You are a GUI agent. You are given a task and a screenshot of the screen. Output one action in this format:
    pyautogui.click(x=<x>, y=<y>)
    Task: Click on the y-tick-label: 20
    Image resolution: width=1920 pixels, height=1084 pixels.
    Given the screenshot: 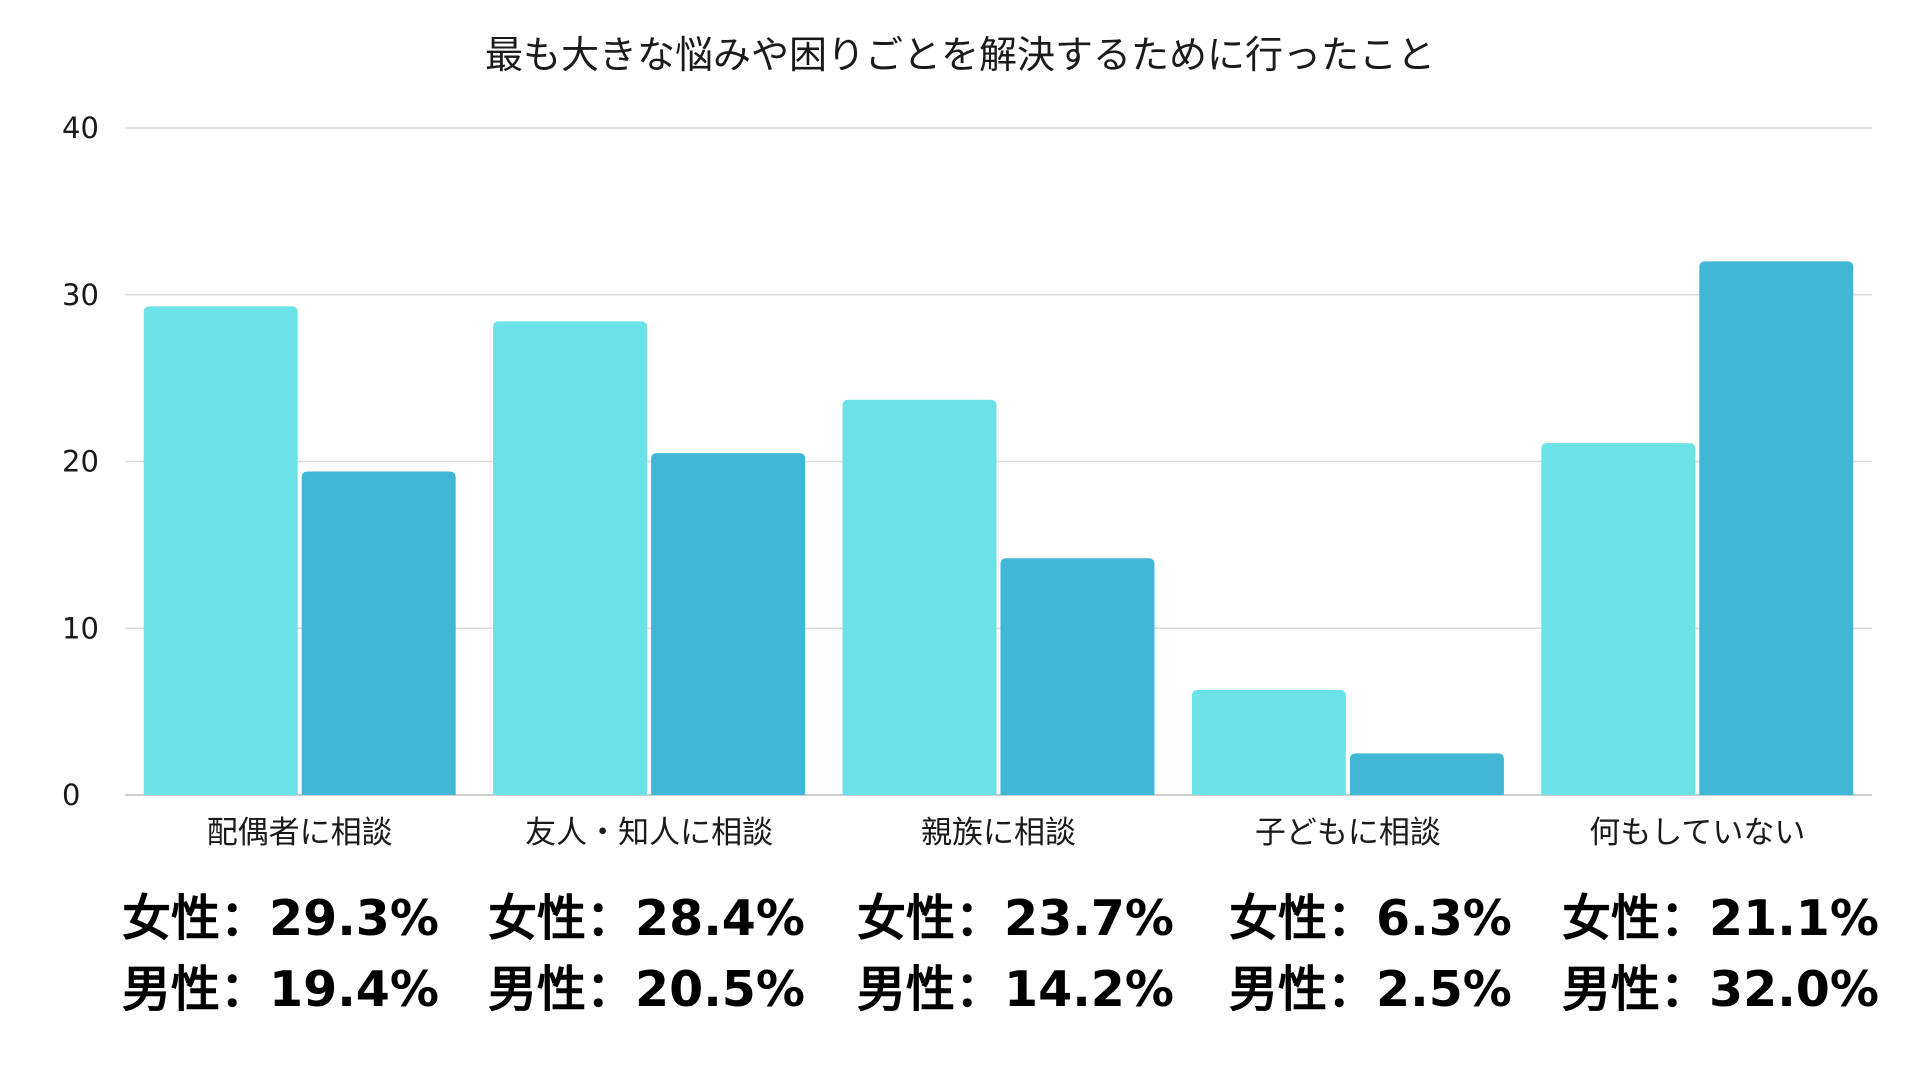 What is the action you would take?
    pyautogui.click(x=80, y=462)
    